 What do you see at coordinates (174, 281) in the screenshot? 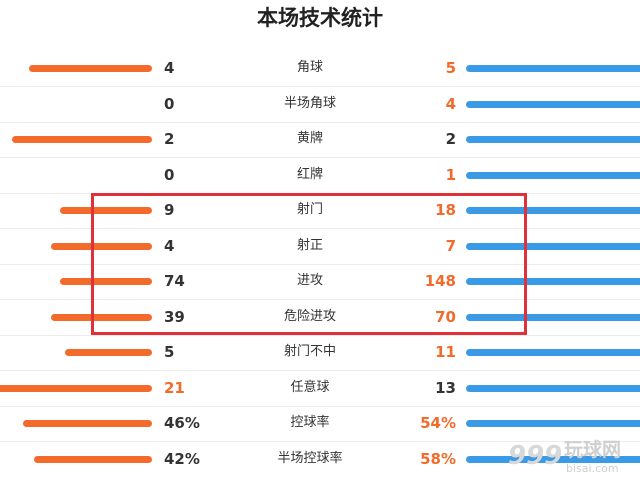
I see `home-value: 74` at bounding box center [174, 281].